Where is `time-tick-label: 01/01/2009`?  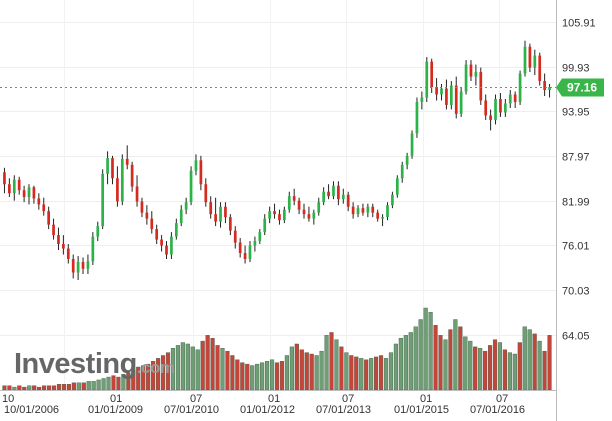
time-tick-label: 01/01/2009 is located at coordinates (115, 410).